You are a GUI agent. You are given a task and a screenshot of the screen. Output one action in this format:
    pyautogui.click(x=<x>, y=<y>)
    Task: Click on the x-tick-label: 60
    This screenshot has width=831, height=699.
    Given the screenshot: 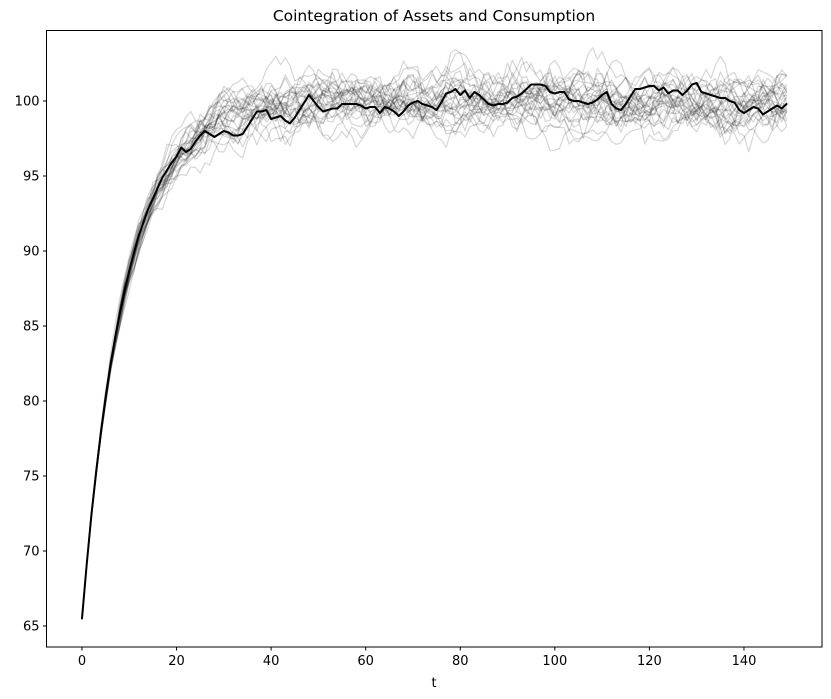 What is the action you would take?
    pyautogui.click(x=365, y=661)
    